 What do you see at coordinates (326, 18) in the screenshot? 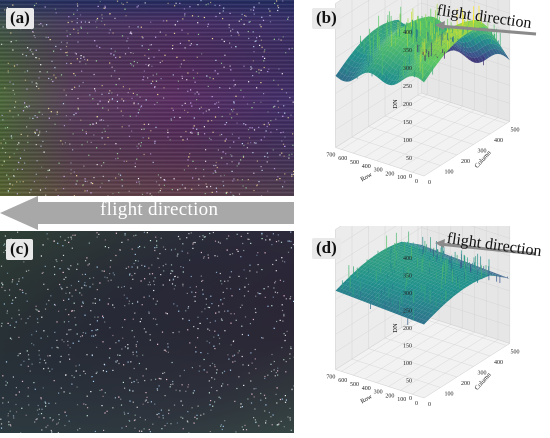
I see `panel-b-label: (b)` at bounding box center [326, 18].